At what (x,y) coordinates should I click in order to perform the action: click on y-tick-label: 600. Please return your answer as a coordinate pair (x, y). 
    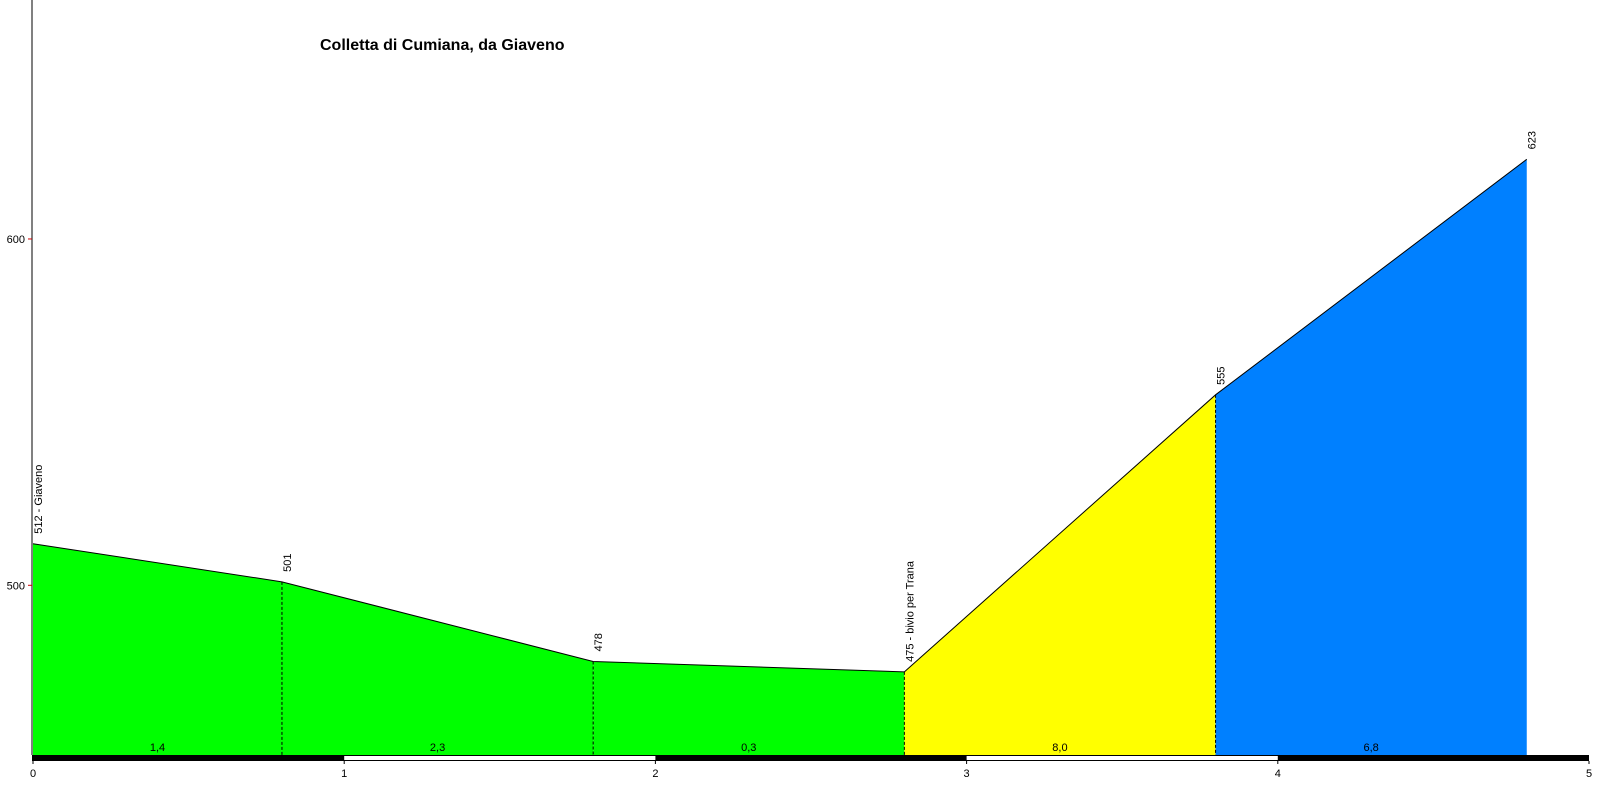
    Looking at the image, I should click on (16, 240).